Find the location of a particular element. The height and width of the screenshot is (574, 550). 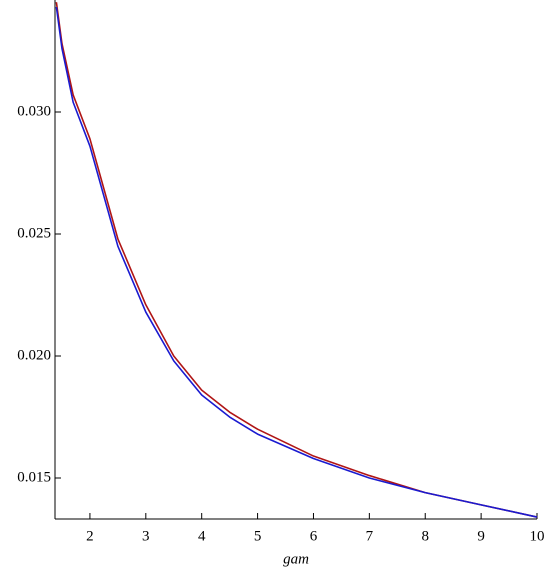

x-axis-label: gam is located at coordinates (296, 559).